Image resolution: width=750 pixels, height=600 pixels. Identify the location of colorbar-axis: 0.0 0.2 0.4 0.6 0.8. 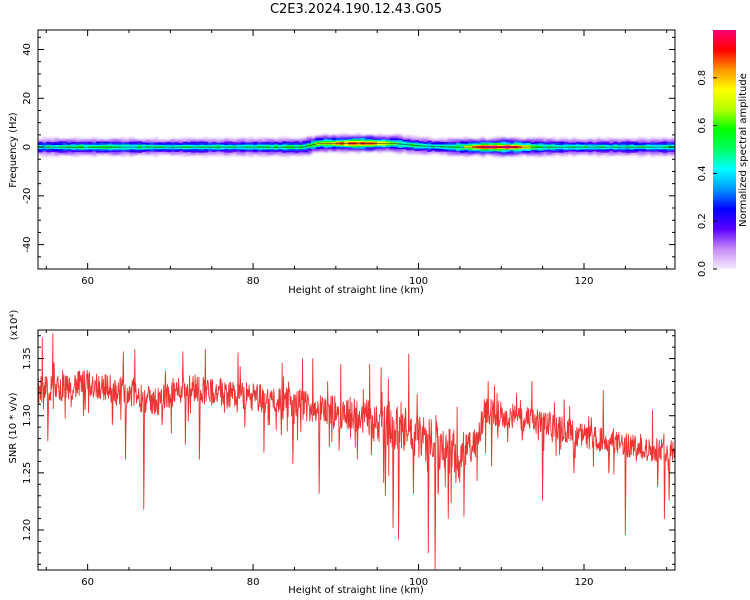
(707, 173).